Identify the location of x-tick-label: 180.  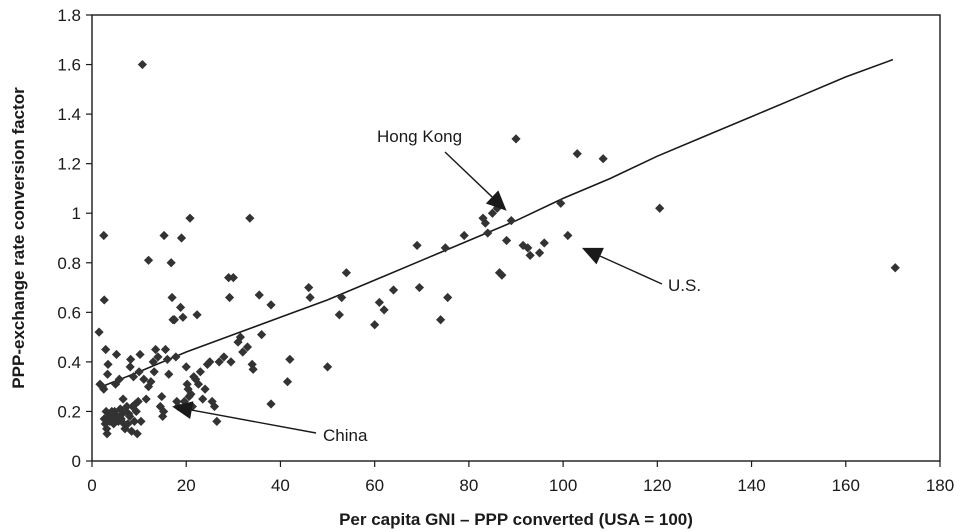
(940, 485).